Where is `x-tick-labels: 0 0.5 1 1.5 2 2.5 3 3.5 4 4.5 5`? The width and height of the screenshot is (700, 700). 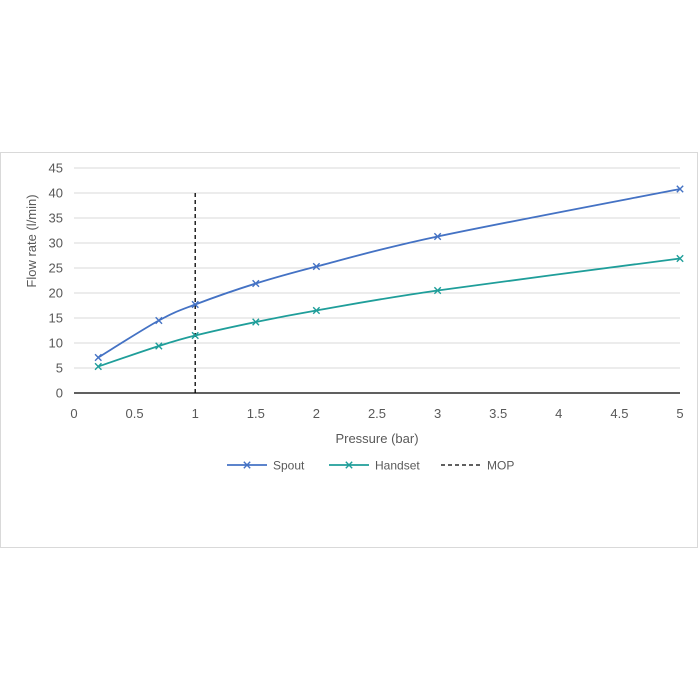 x-tick-labels: 0 0.5 1 1.5 2 2.5 3 3.5 4 4.5 5 is located at coordinates (376, 413).